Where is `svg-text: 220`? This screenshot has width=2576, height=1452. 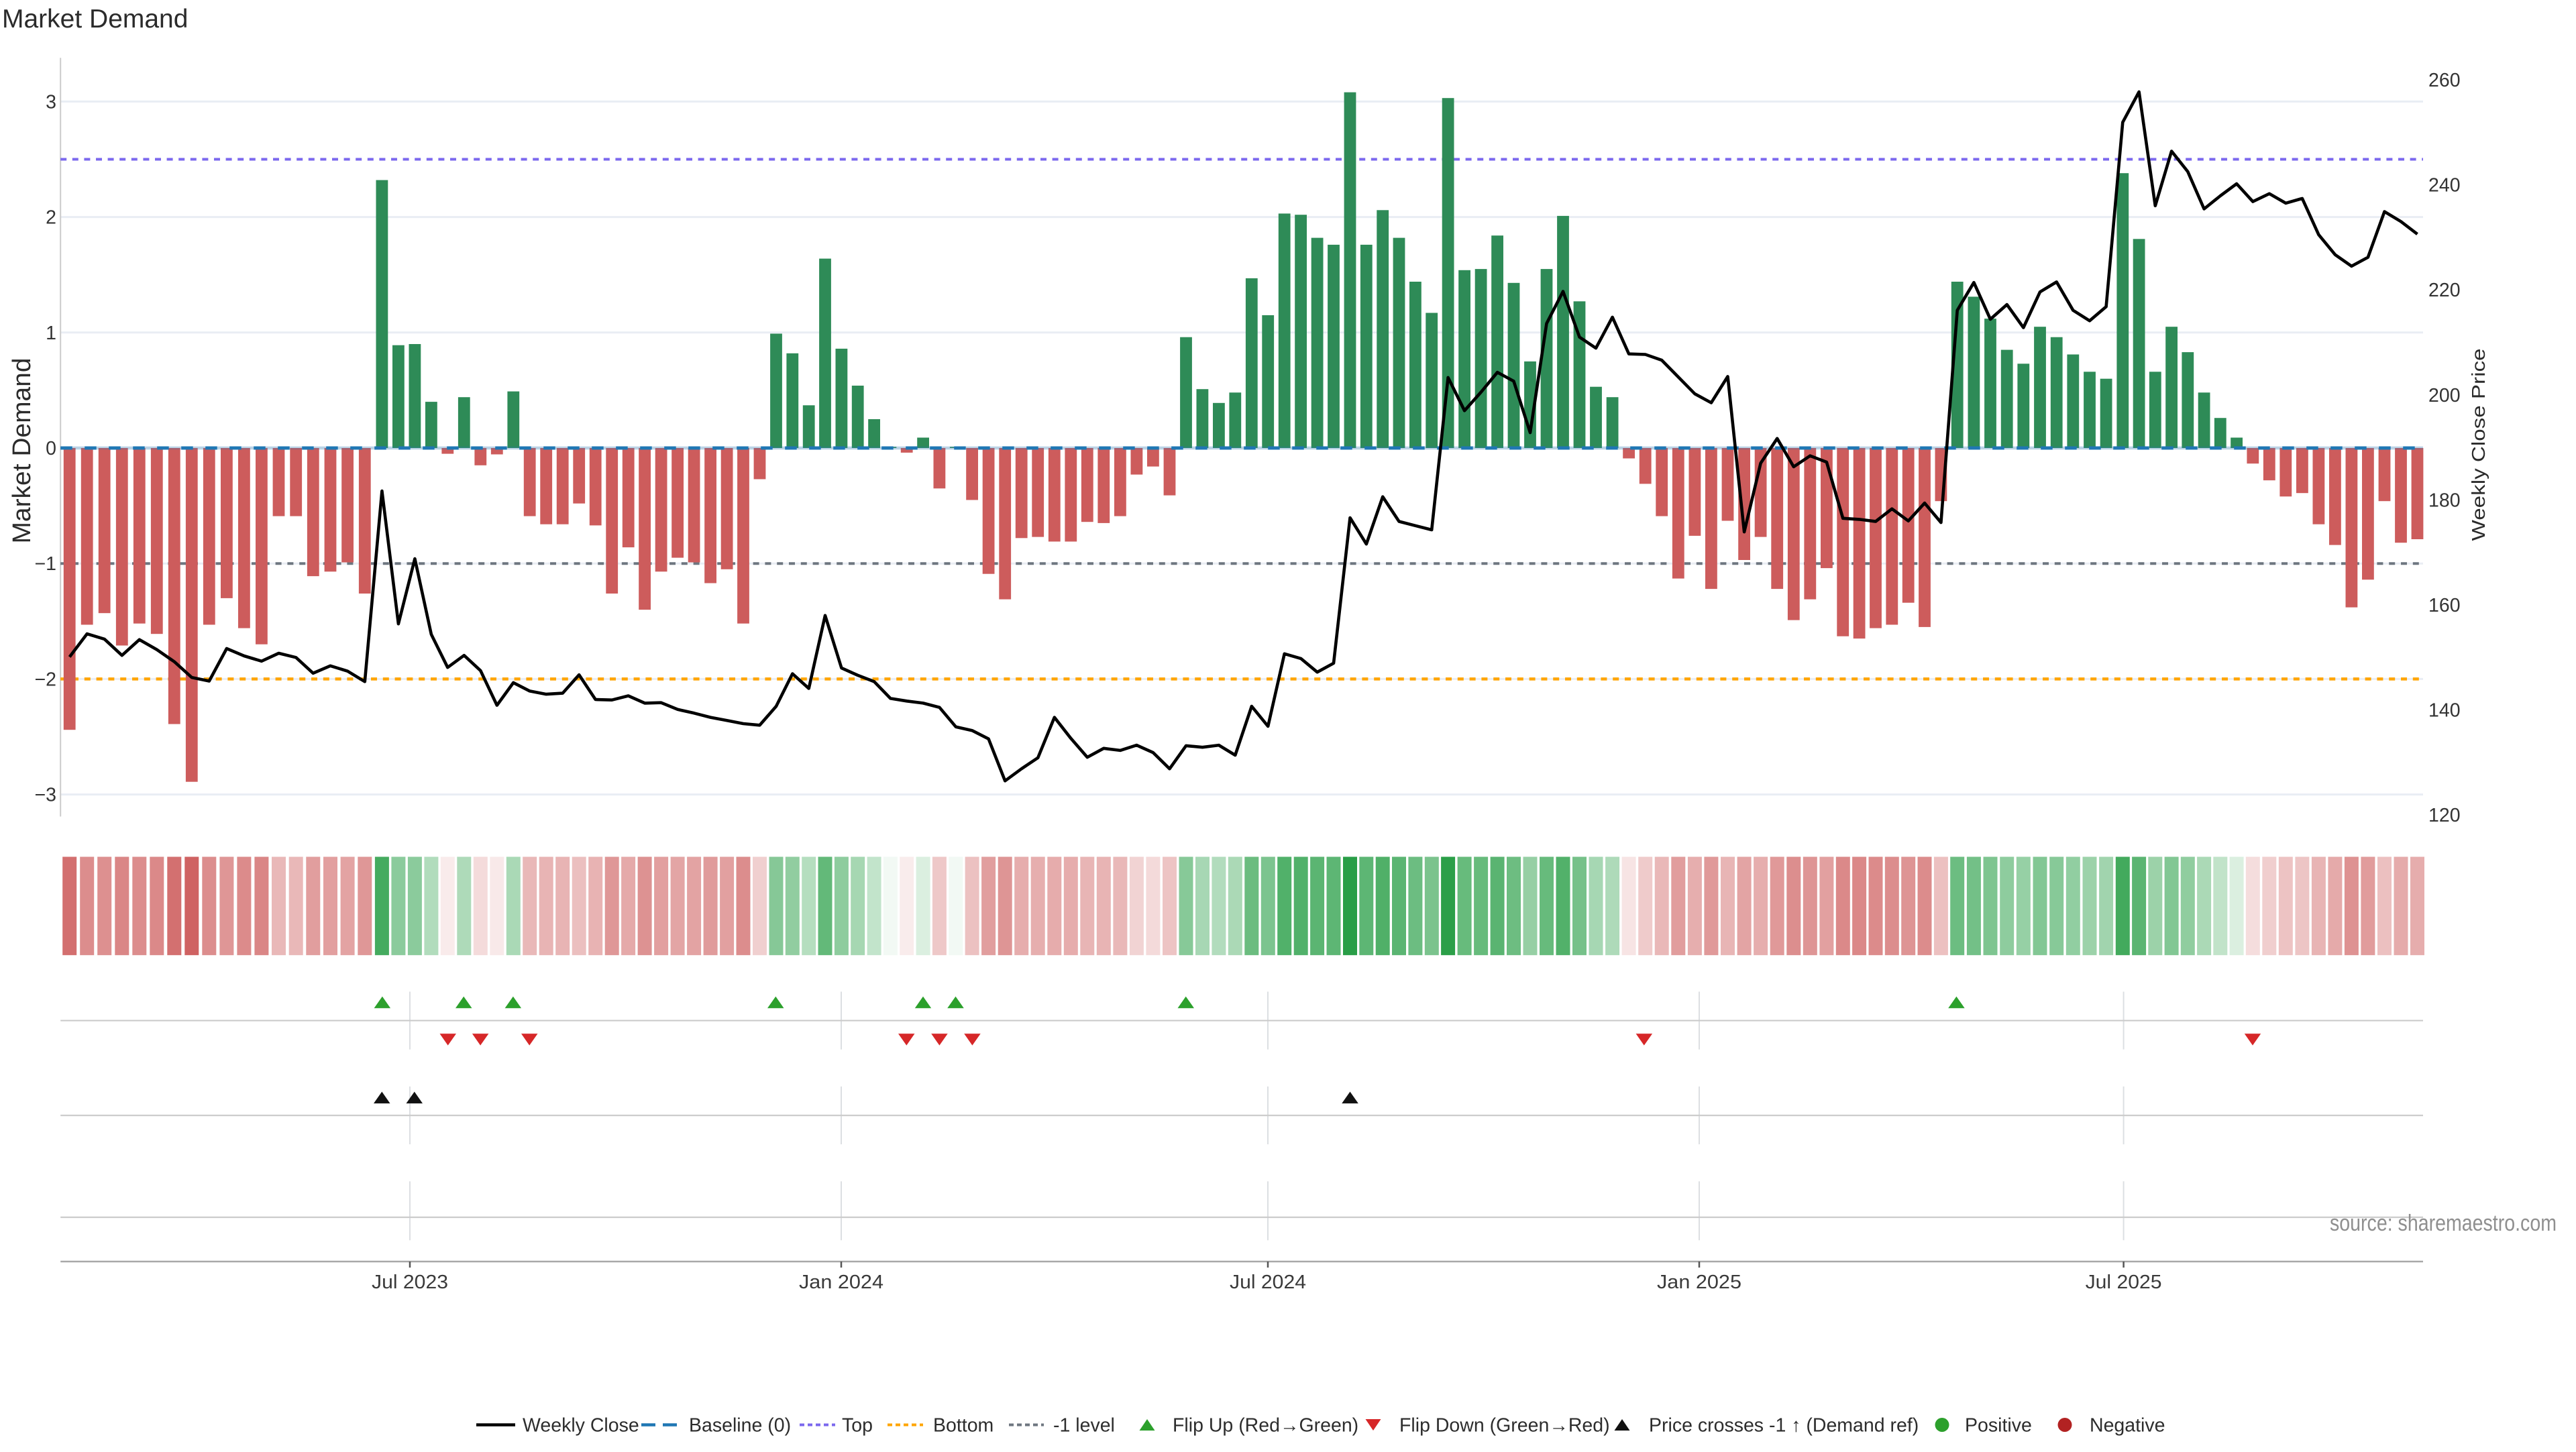
svg-text: 220 is located at coordinates (2444, 290).